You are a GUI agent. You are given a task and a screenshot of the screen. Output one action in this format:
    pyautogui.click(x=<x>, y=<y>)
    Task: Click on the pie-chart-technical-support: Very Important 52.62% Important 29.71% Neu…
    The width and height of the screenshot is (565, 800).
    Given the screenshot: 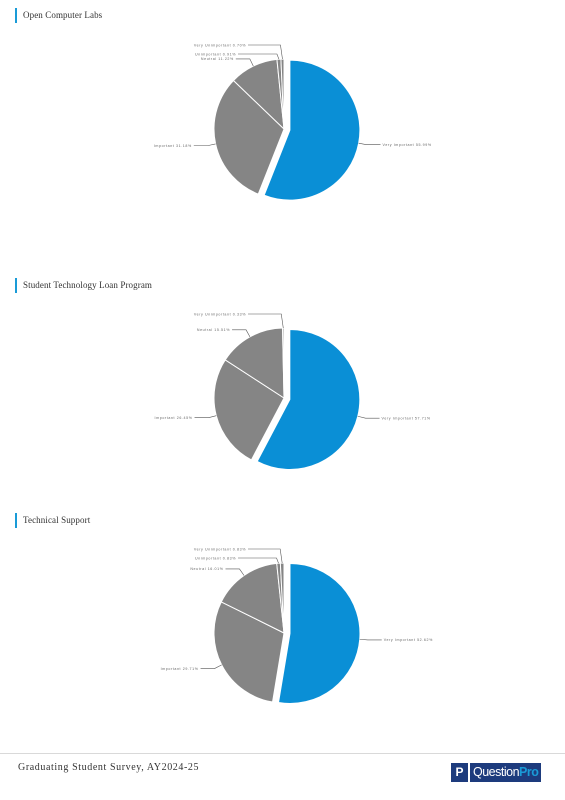 What is the action you would take?
    pyautogui.click(x=297, y=625)
    